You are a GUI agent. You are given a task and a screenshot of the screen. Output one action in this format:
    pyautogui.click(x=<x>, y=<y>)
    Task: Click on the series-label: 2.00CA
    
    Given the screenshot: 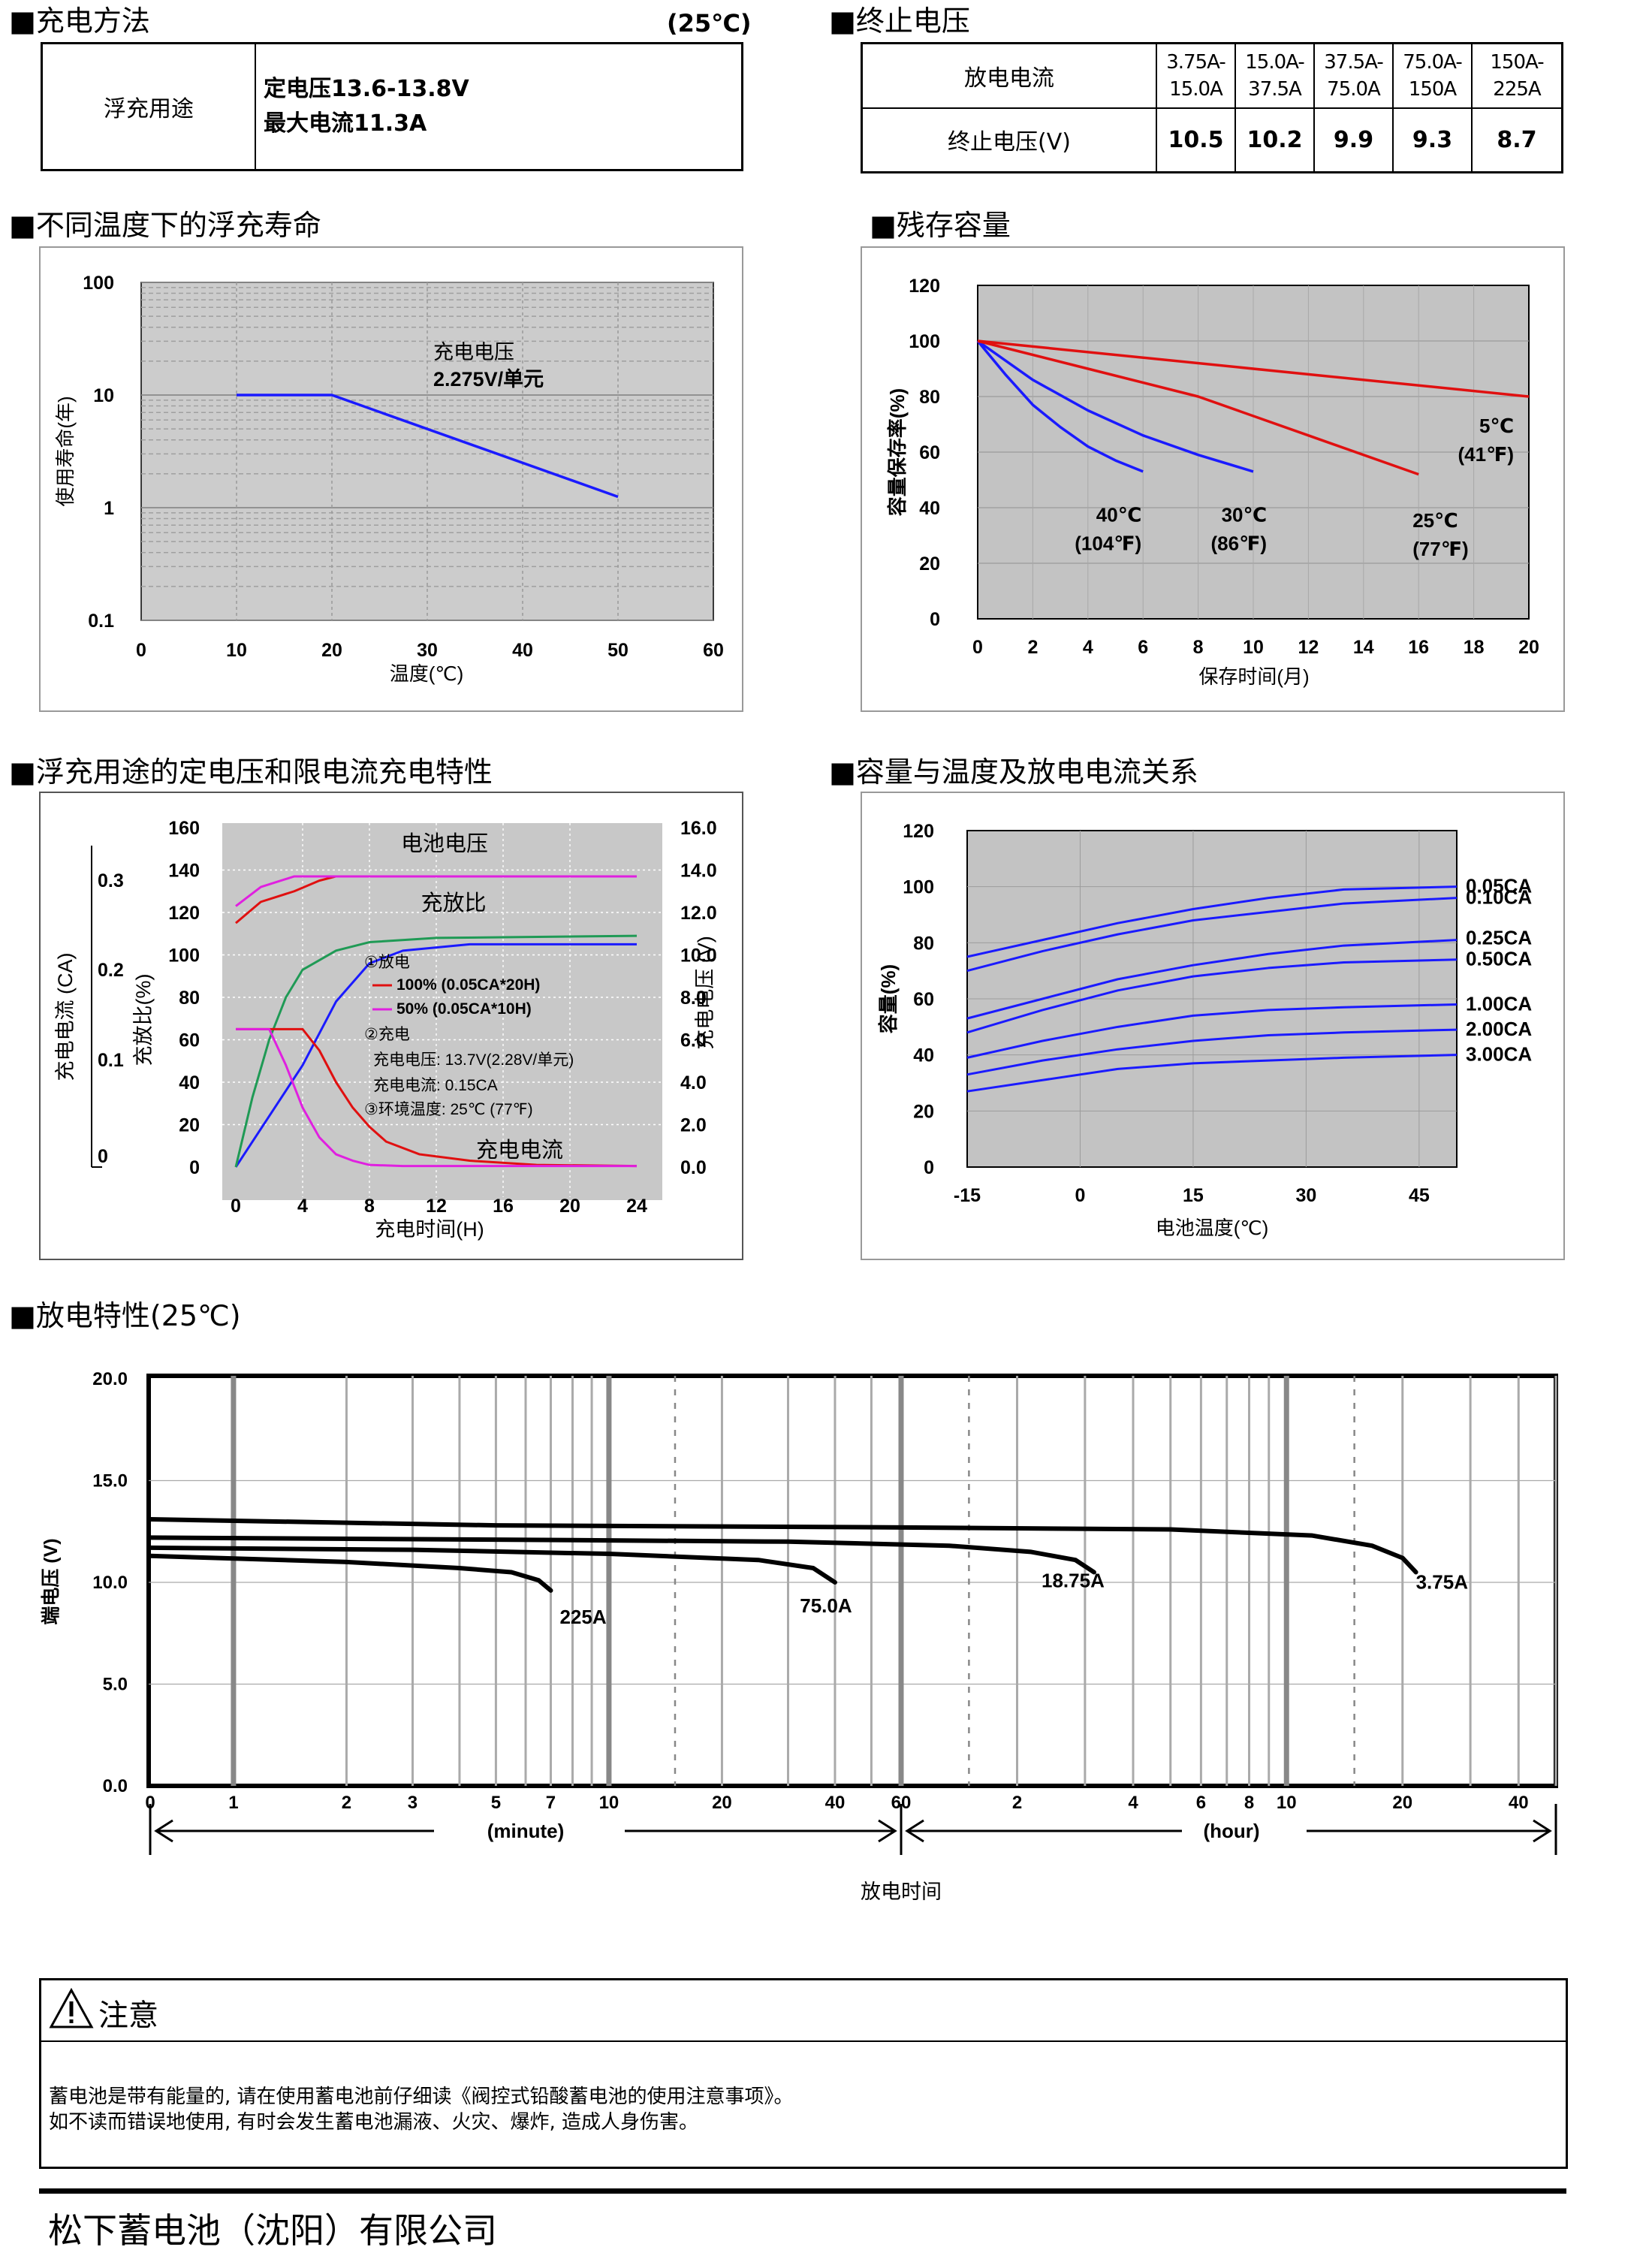 What is the action you would take?
    pyautogui.click(x=1499, y=1029)
    